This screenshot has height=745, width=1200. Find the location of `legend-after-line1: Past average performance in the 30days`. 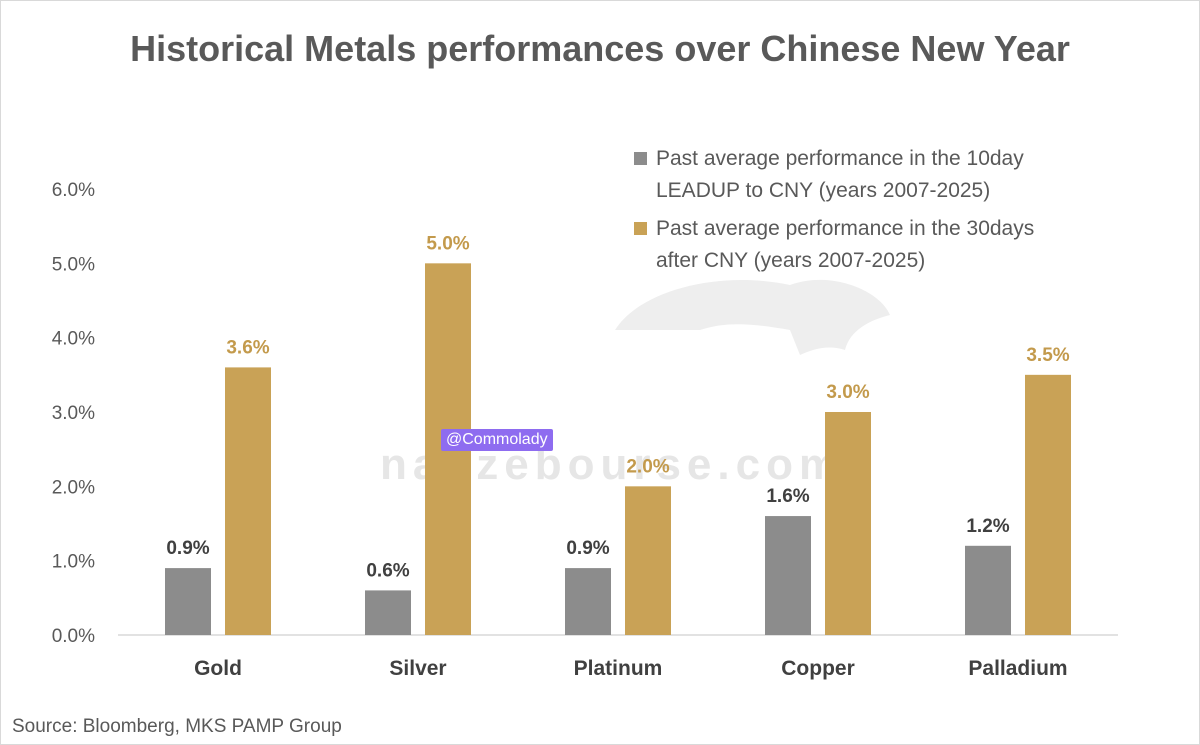

legend-after-line1: Past average performance in the 30days is located at coordinates (845, 228).